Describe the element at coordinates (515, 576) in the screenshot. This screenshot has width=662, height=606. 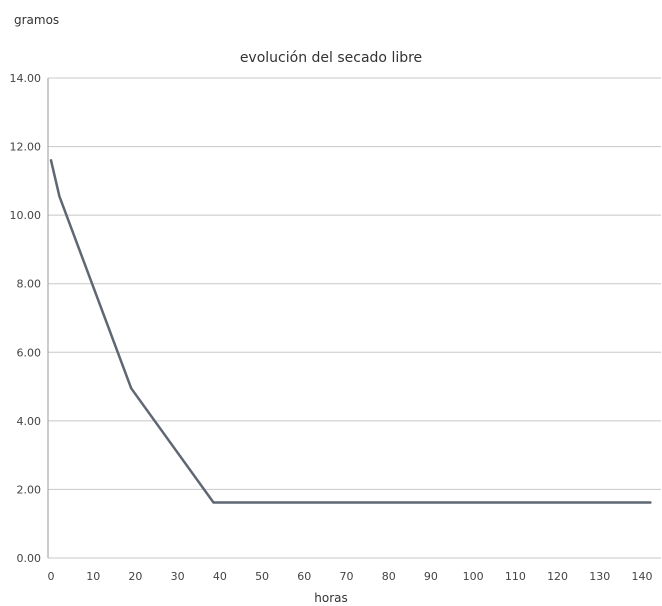
I see `x-tick-label-11: 110` at that location.